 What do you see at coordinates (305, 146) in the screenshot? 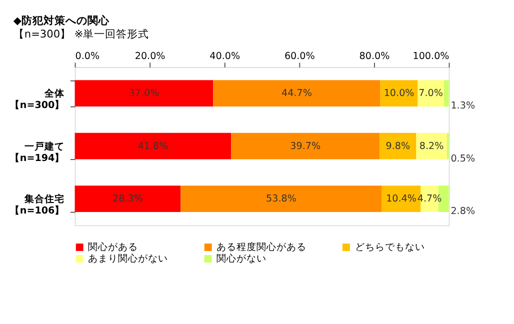
I see `data-label: 39.7%` at bounding box center [305, 146].